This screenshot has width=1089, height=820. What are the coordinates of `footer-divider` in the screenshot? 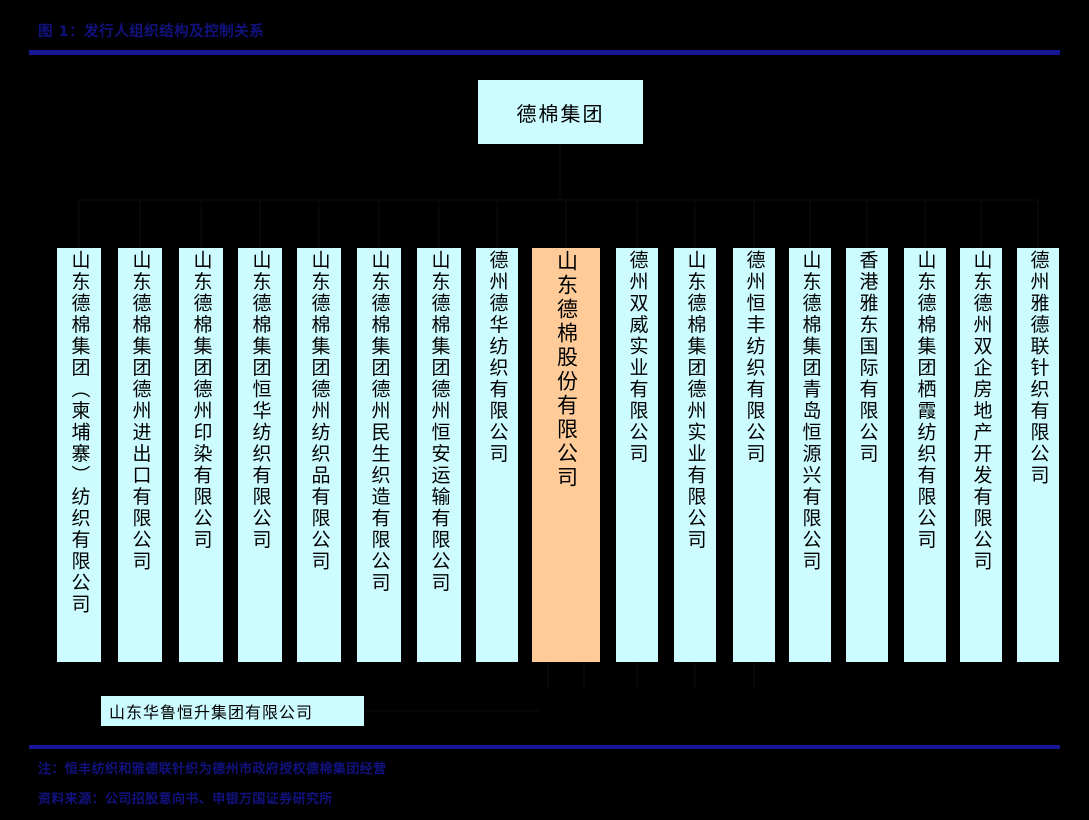 It's located at (544, 747).